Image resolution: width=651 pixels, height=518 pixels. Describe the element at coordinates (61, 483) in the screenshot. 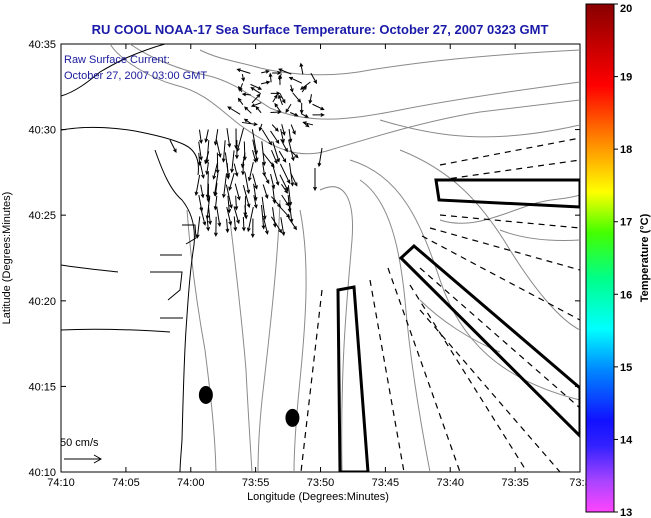

I see `x-tick-label: 74:10` at that location.